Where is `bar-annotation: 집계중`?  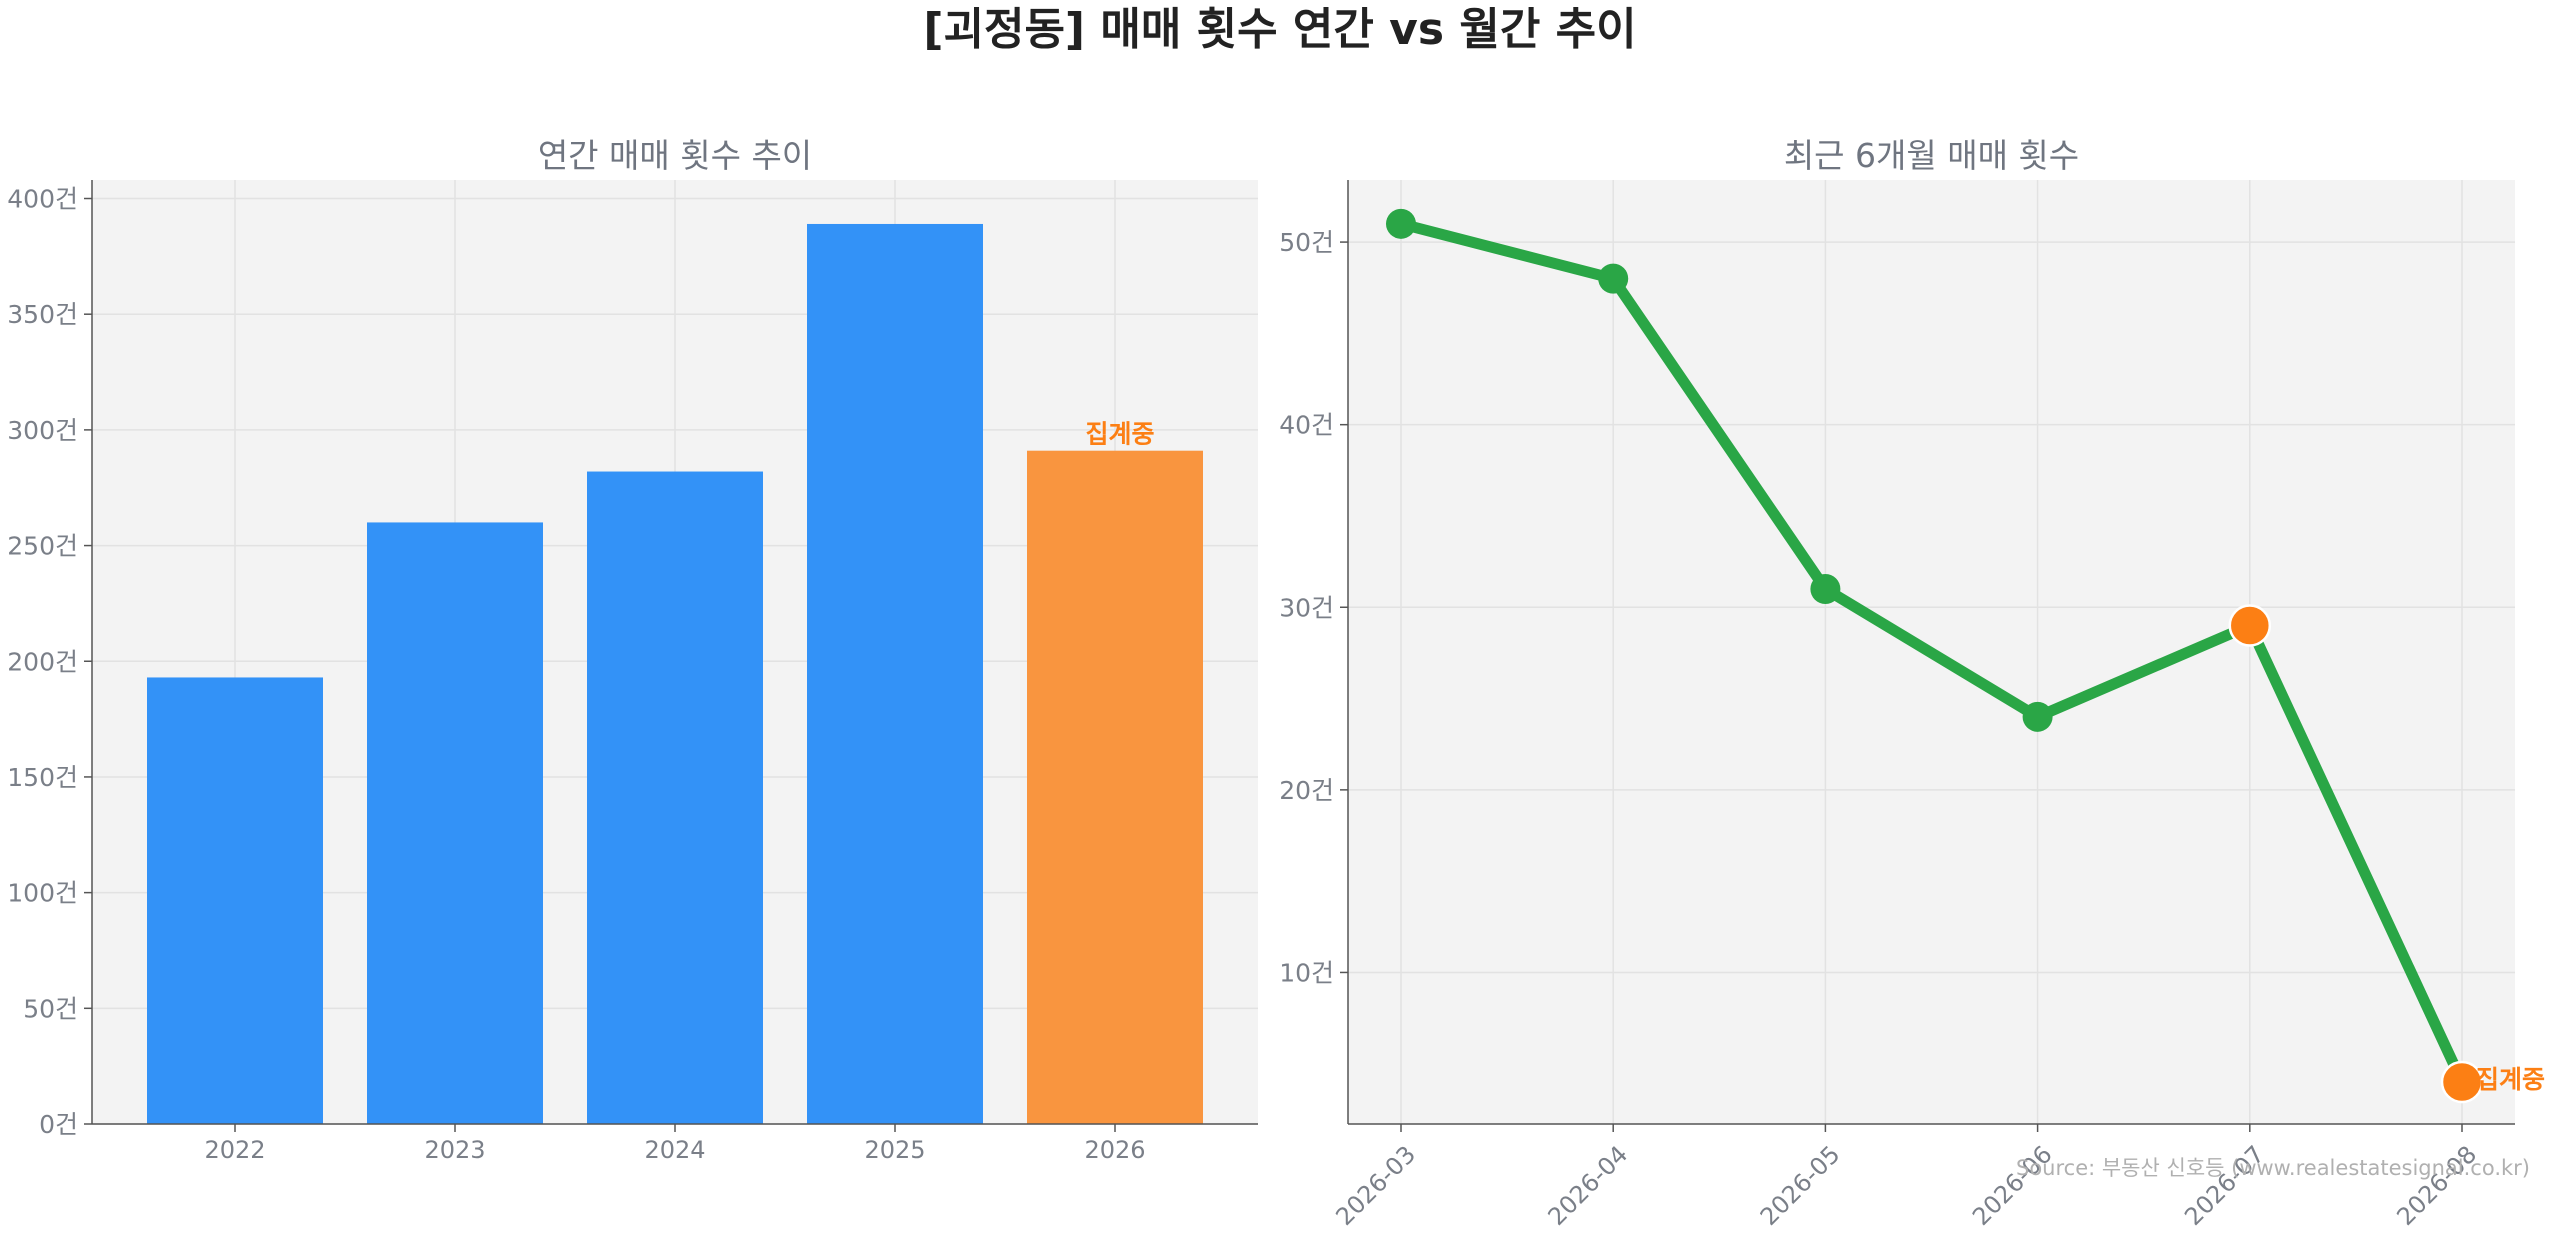 bar-annotation: 집계중 is located at coordinates (1119, 434).